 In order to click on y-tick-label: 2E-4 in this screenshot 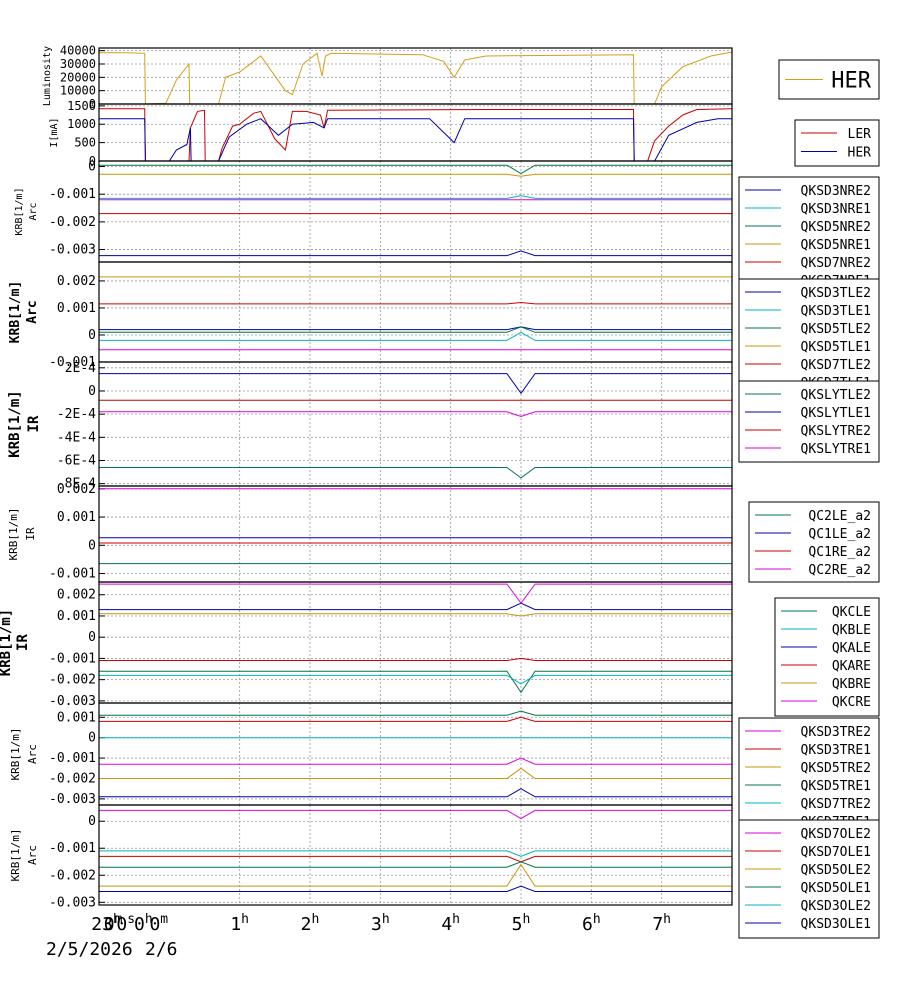, I will do `click(80, 368)`.